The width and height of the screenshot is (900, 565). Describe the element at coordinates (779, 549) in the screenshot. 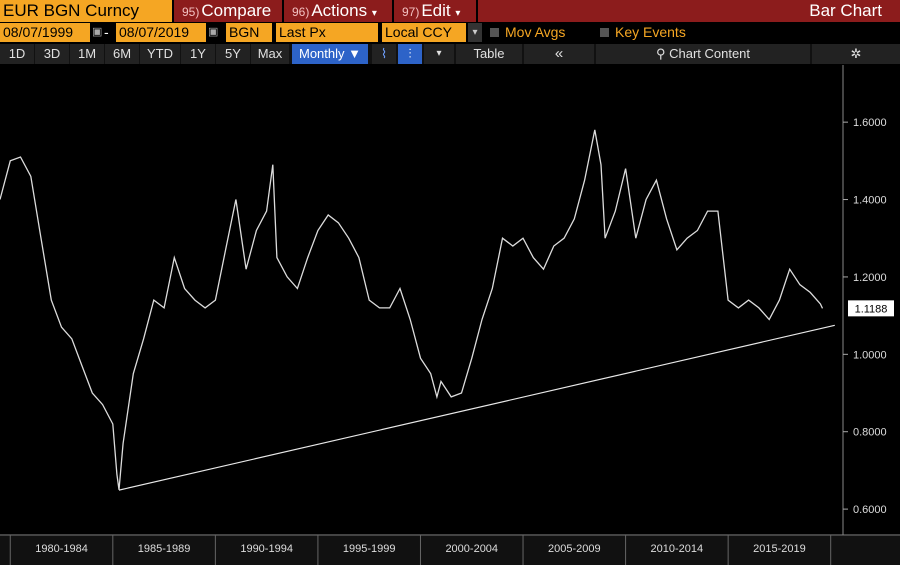

I see `x-tick-label: 2015-2019` at that location.